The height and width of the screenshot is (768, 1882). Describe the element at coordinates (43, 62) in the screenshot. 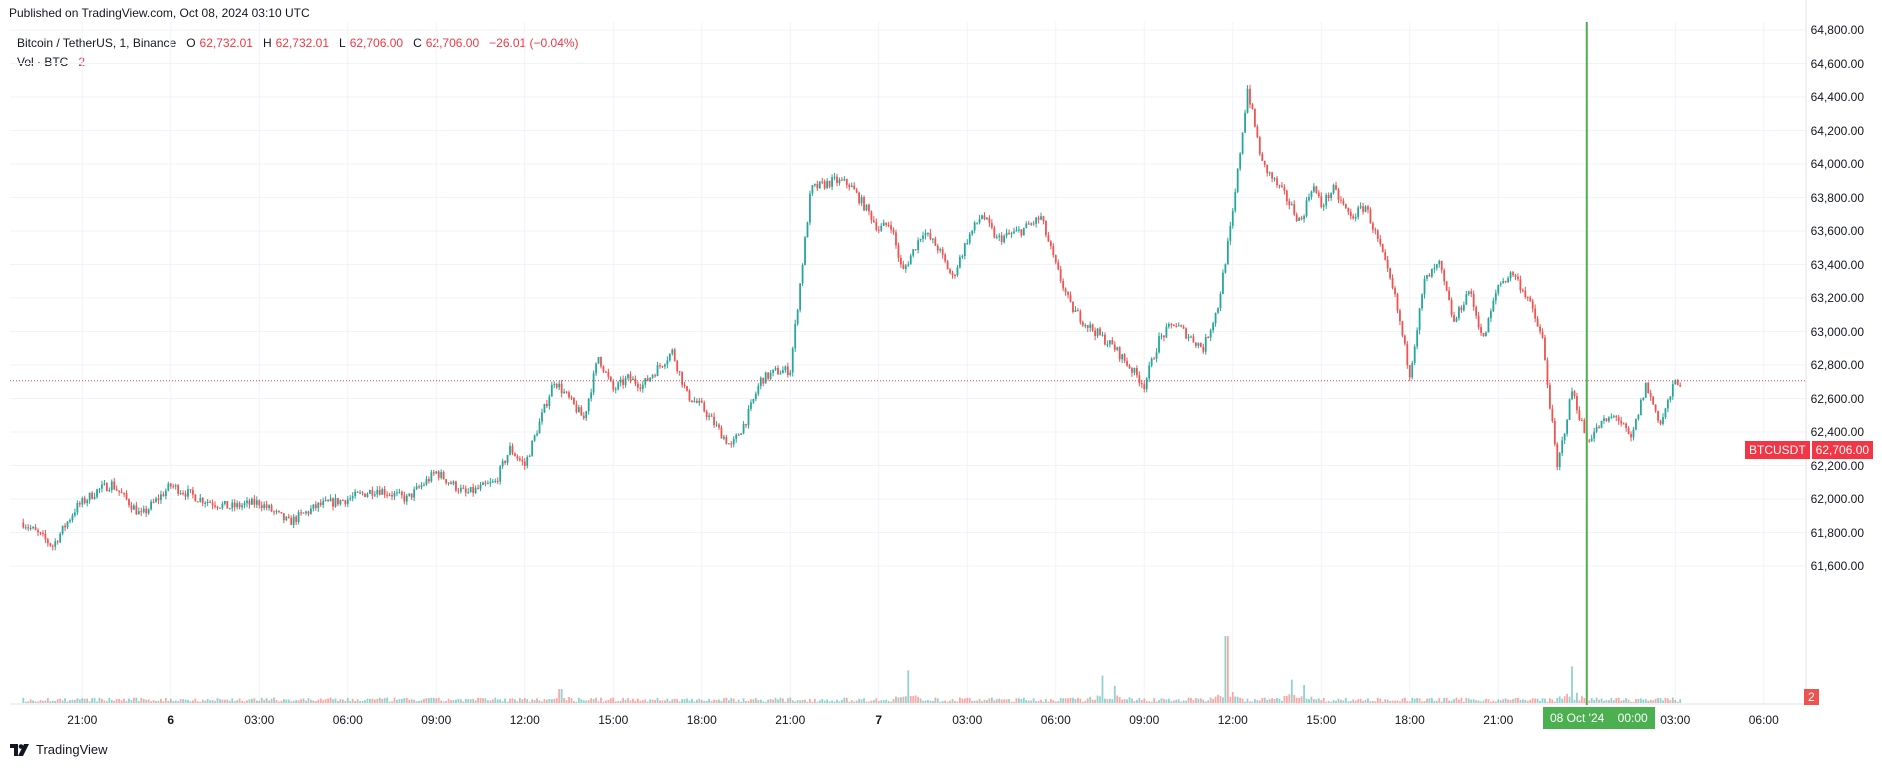

I see `volume-label: Vol · BTC` at that location.